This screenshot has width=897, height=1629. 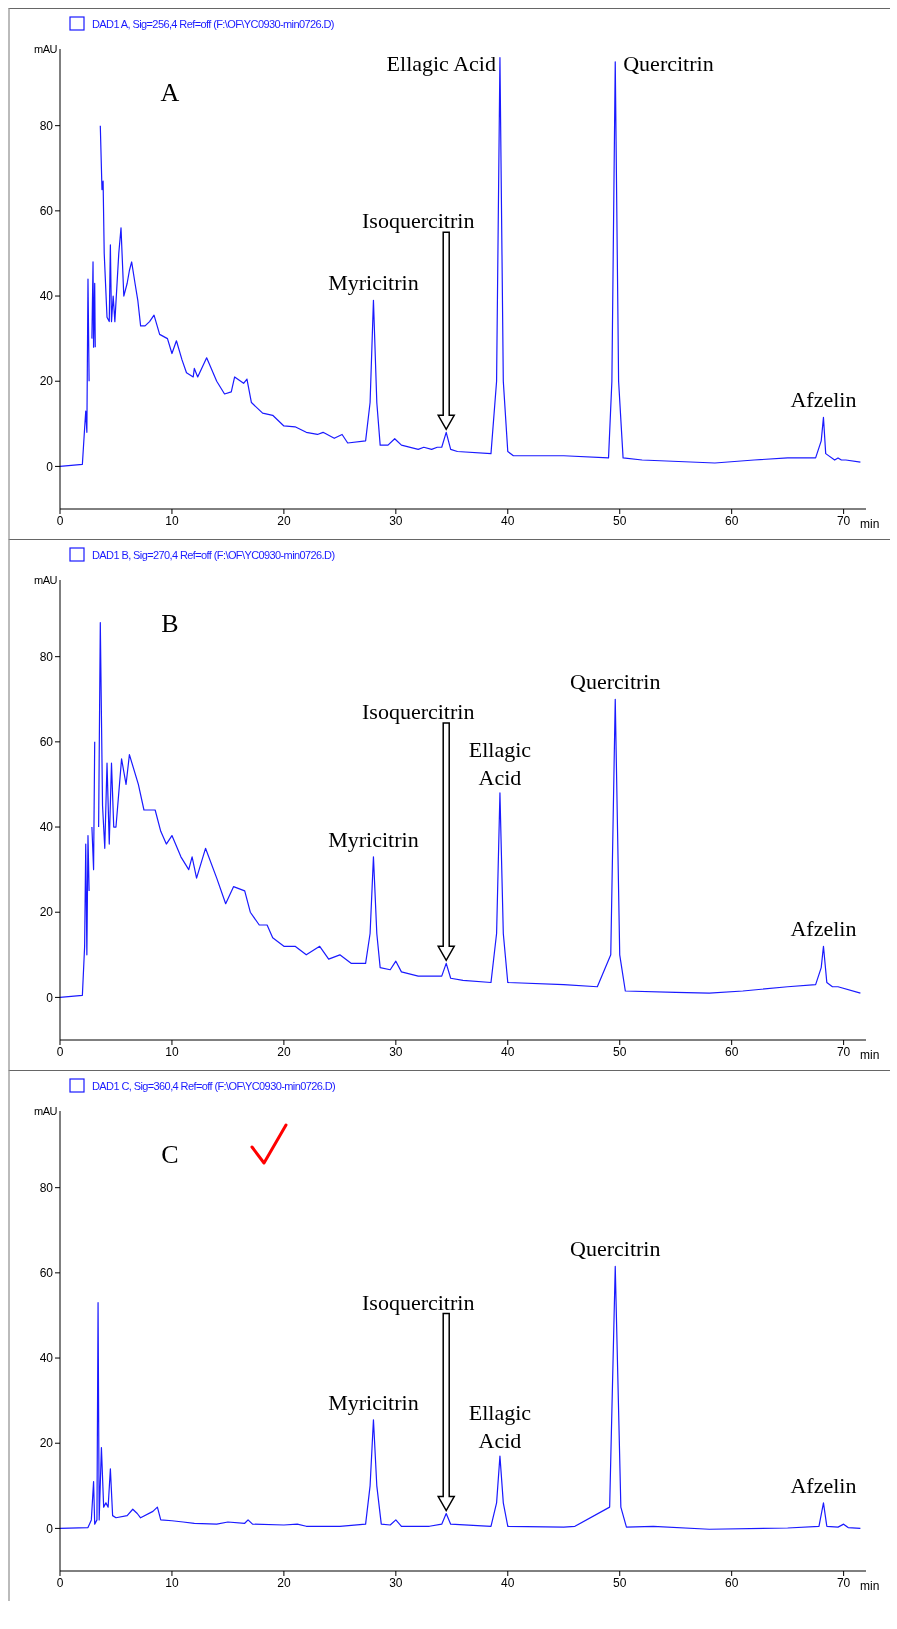 I want to click on legend-label: DAD1 B, Sig=270,4 Ref=off (F:\OF\YC0930-min0726.D), so click(x=213, y=555).